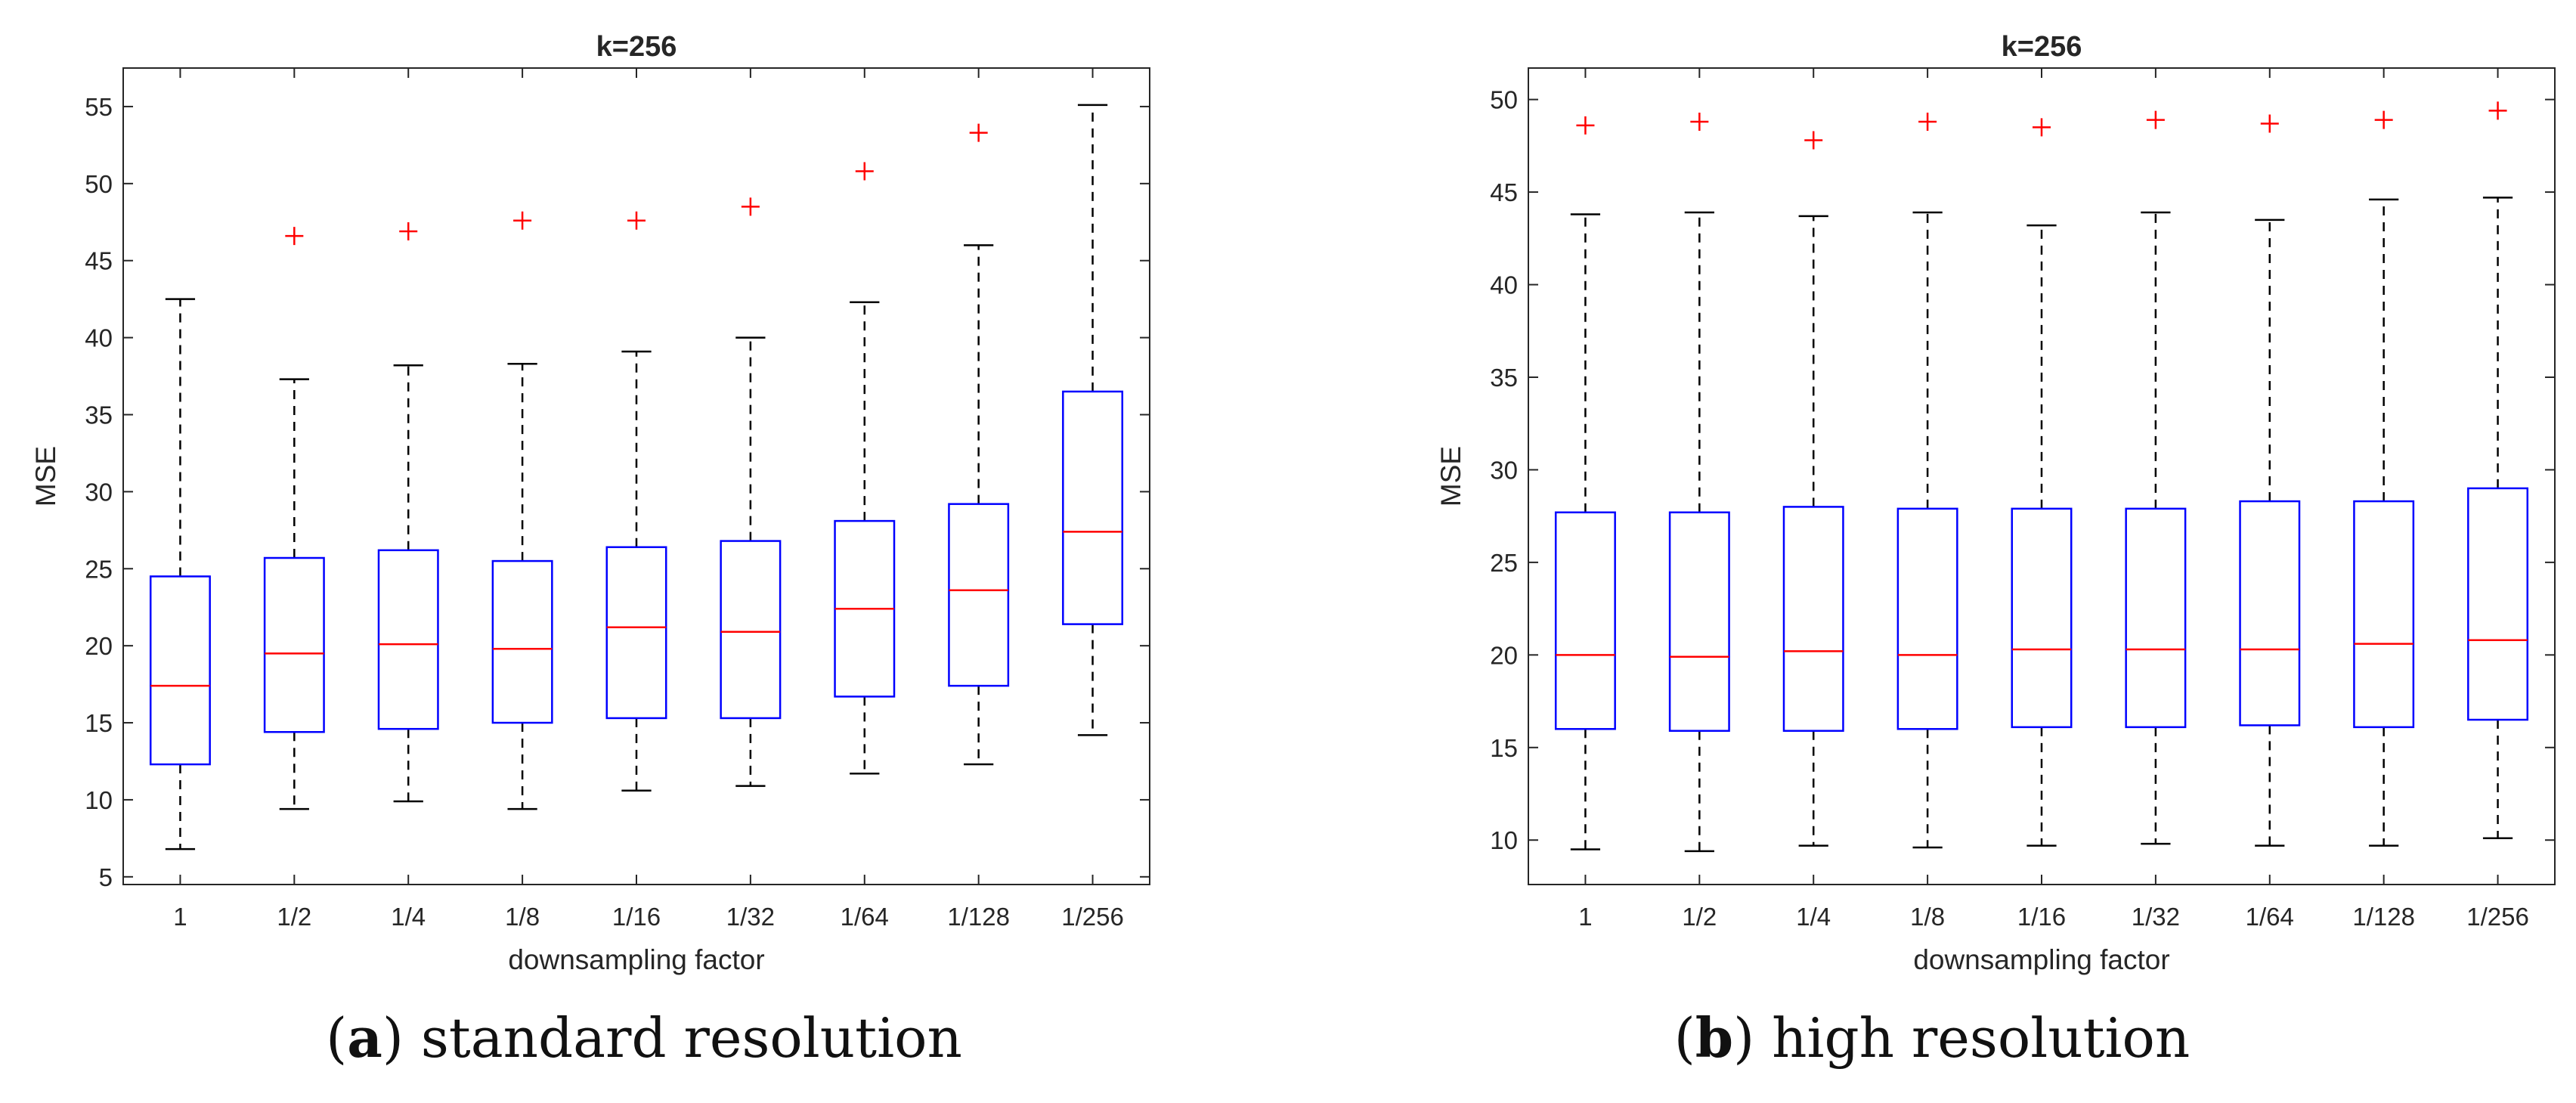  Describe the element at coordinates (1714, 1037) in the screenshot. I see `caption-letter: b` at that location.